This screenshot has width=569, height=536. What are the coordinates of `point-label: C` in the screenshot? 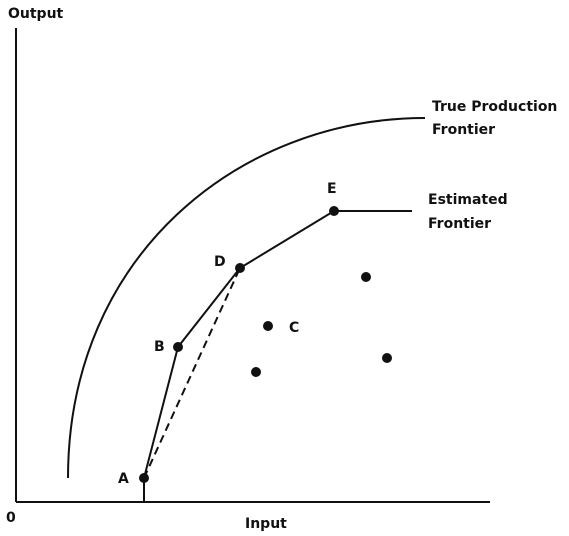 It's located at (294, 328).